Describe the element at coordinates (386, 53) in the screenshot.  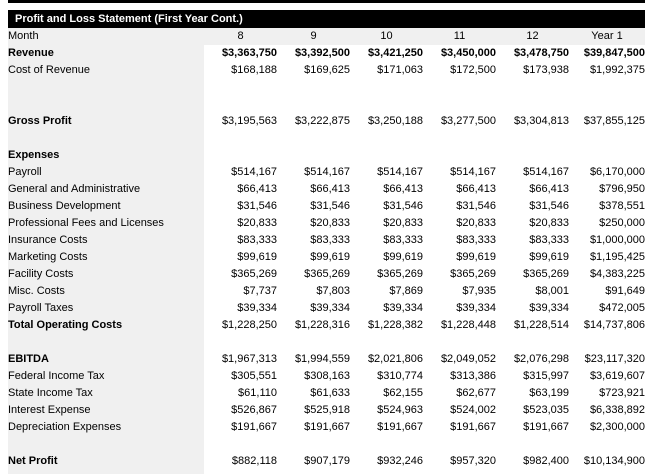
I see `cell-value: $3,421,250` at that location.